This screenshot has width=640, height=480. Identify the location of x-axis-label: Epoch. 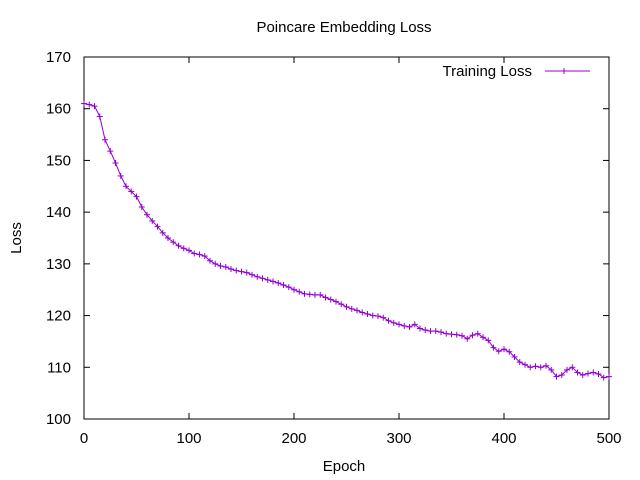
(344, 466).